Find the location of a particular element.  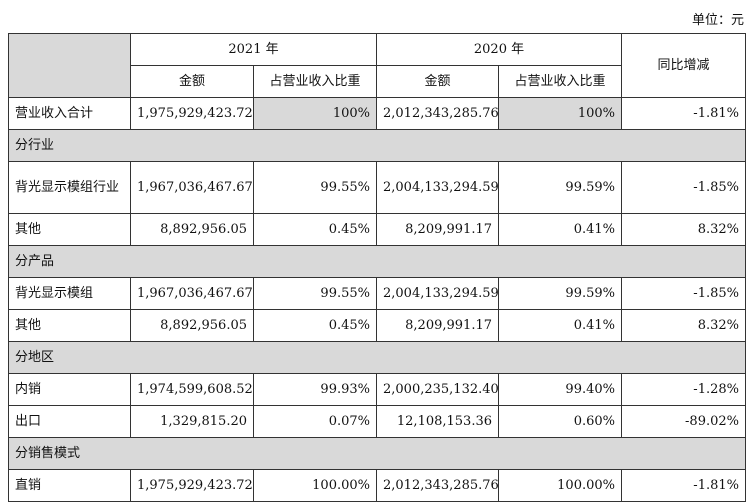

yoy-cell: -1.28% is located at coordinates (683, 389).